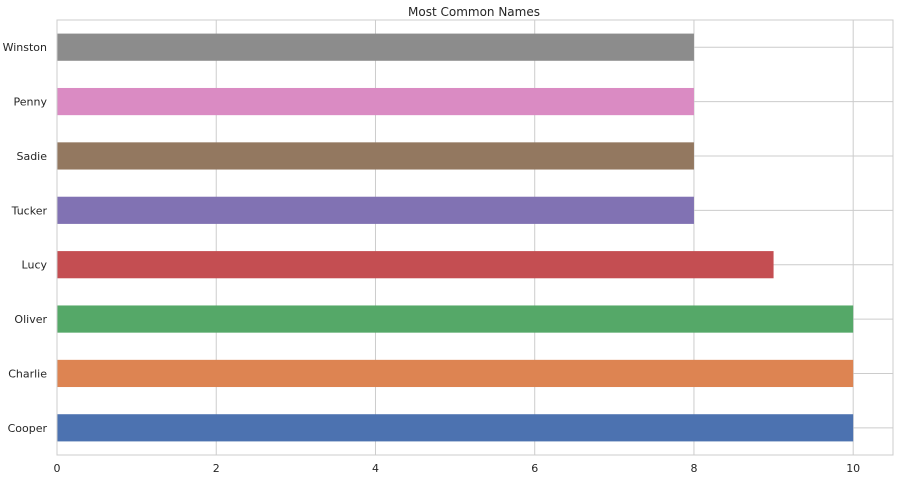 The width and height of the screenshot is (906, 482). I want to click on x-tick-labels: 0 2 4 6 8 10, so click(457, 468).